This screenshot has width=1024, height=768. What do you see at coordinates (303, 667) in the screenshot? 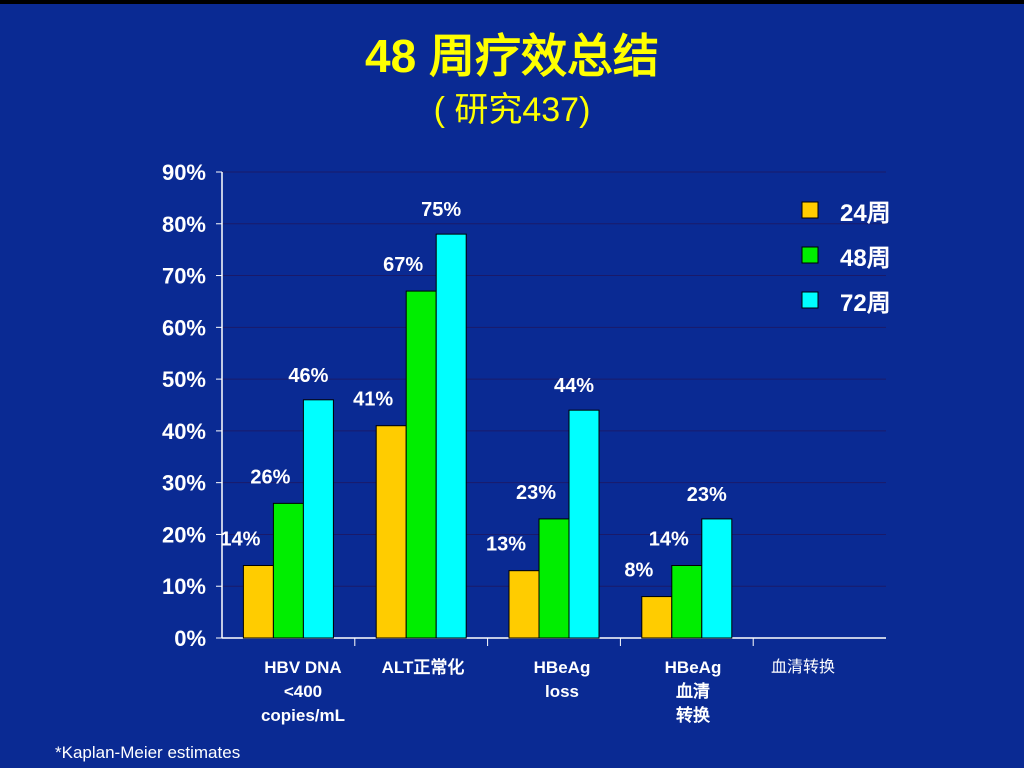
I see `x-category-line: HBV DNA` at bounding box center [303, 667].